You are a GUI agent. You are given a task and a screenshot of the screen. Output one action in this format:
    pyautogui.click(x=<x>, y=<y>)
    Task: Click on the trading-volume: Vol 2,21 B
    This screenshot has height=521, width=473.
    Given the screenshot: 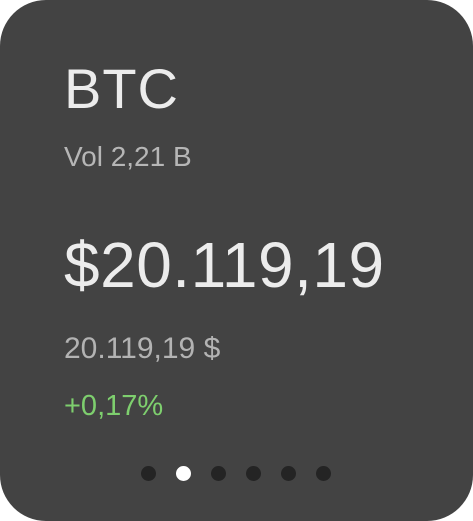 What is the action you would take?
    pyautogui.click(x=128, y=156)
    